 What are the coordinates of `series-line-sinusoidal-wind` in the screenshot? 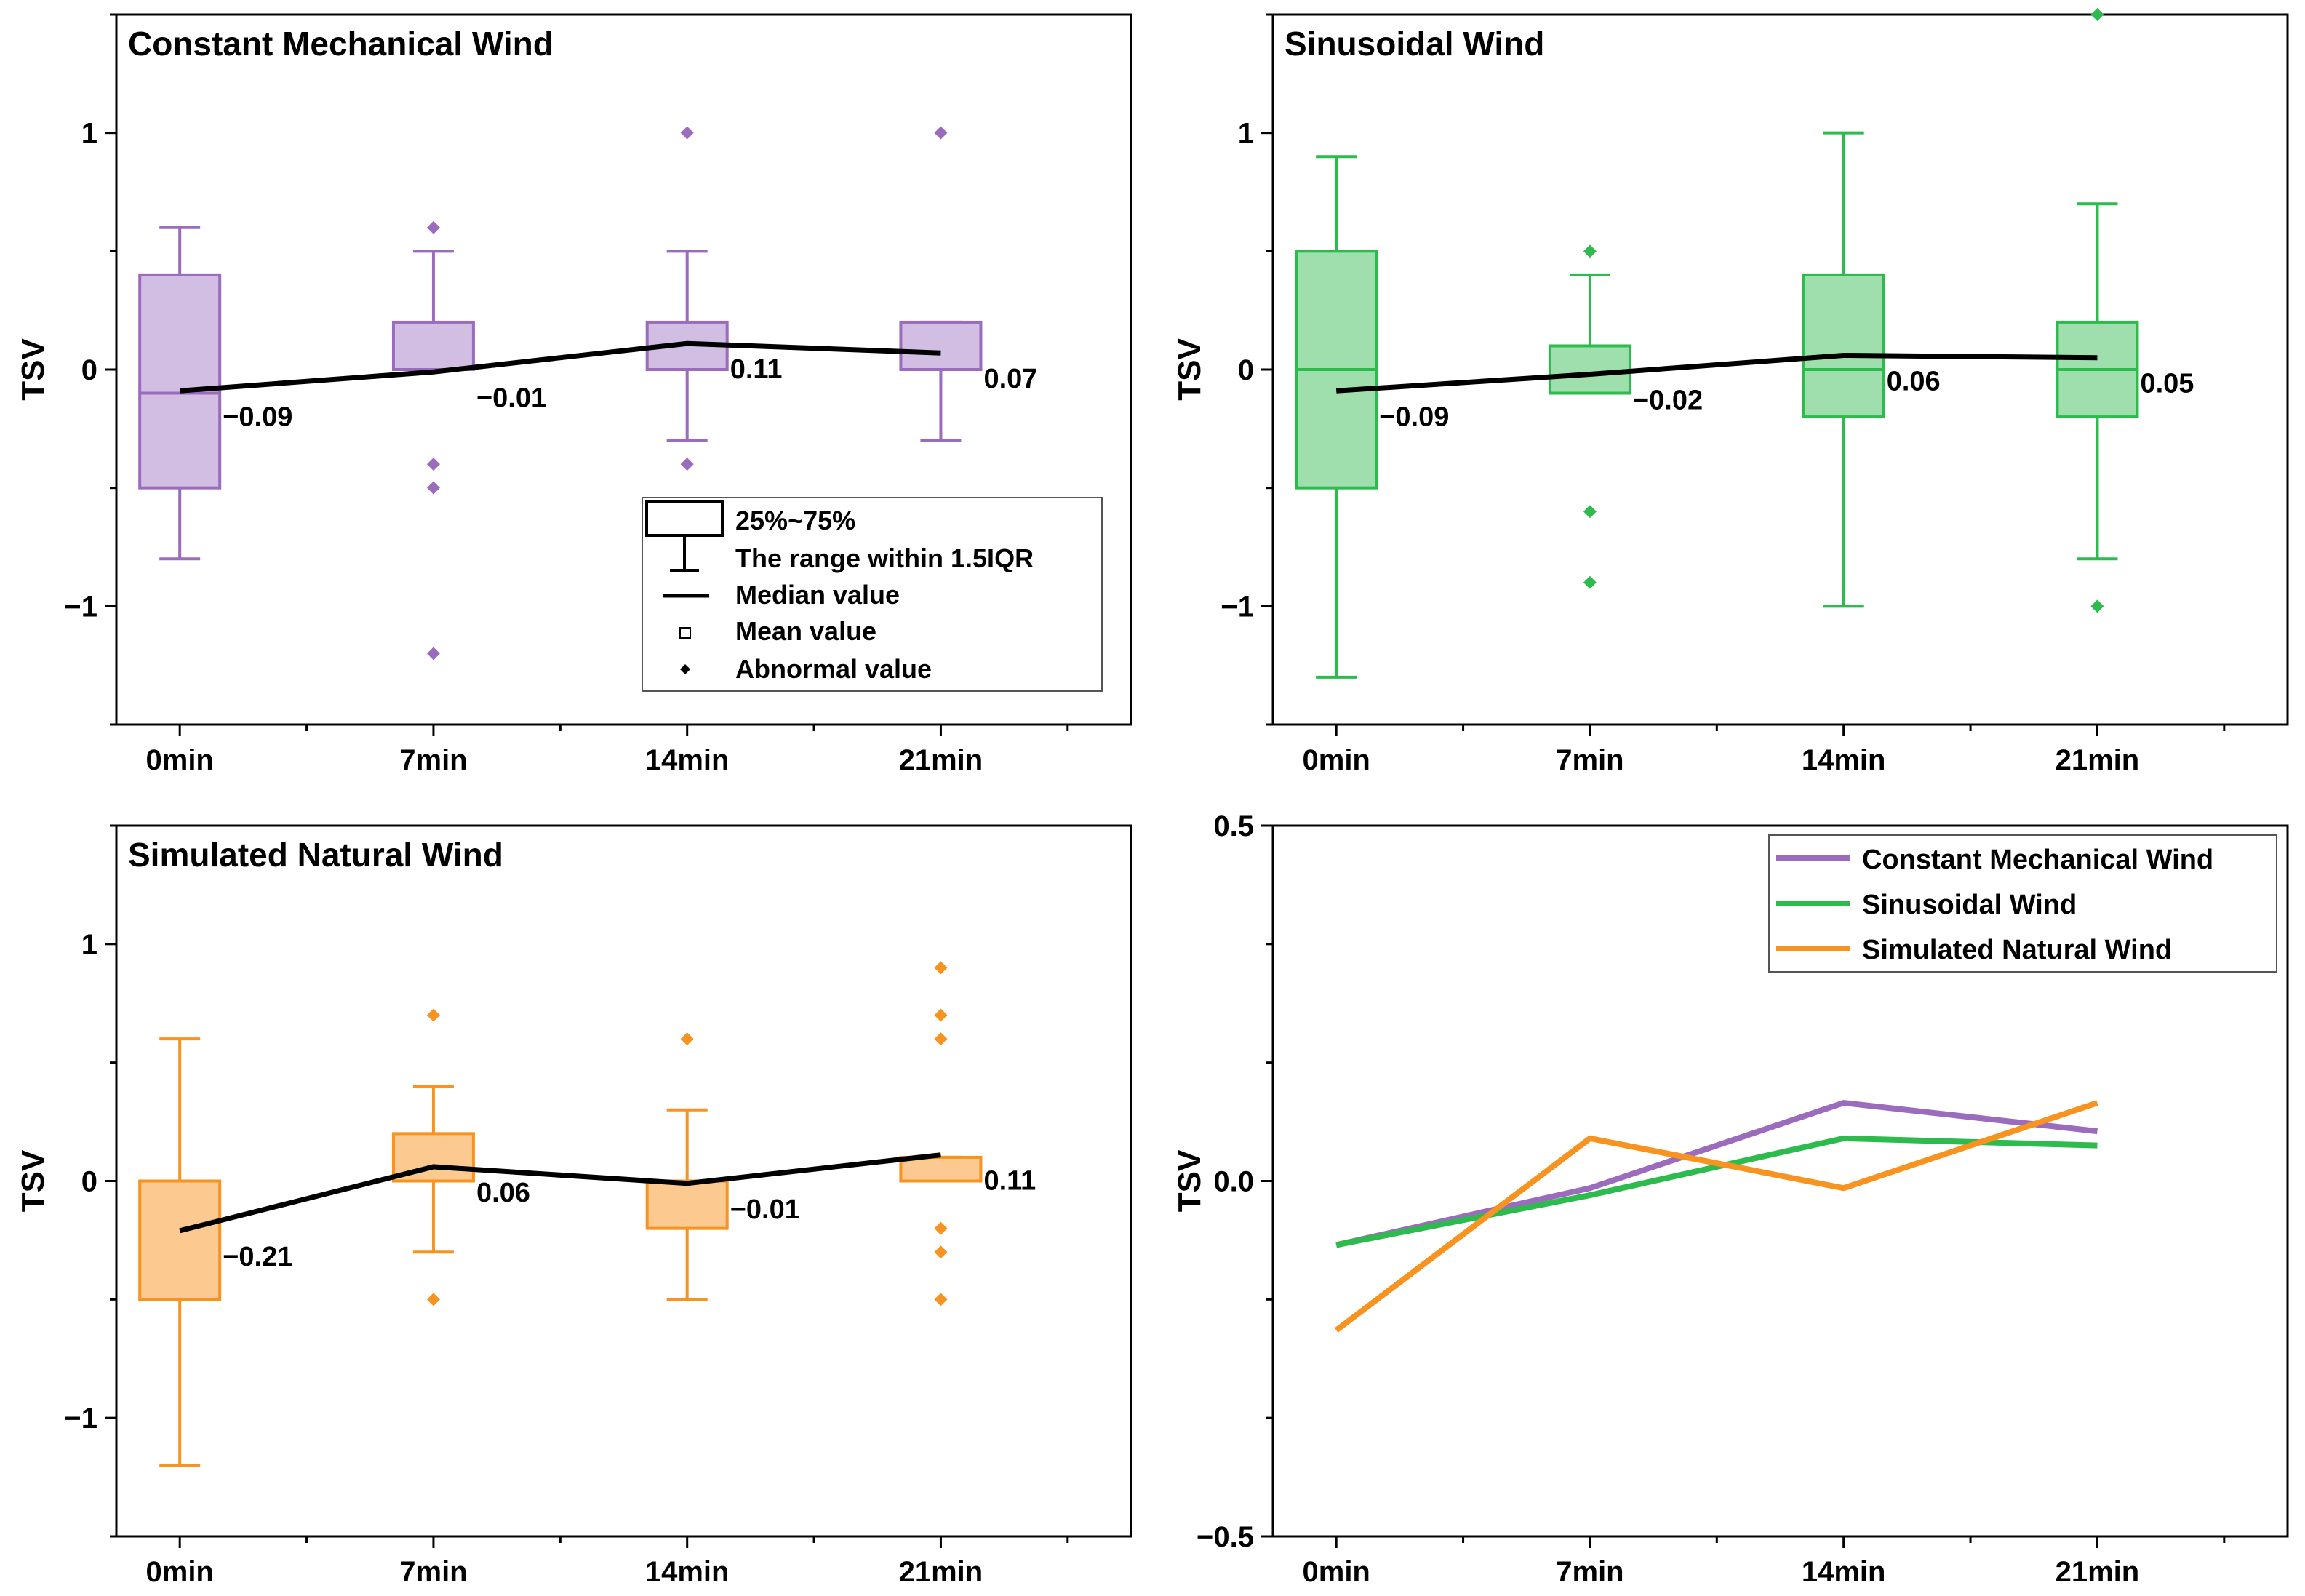 It's located at (1717, 1191).